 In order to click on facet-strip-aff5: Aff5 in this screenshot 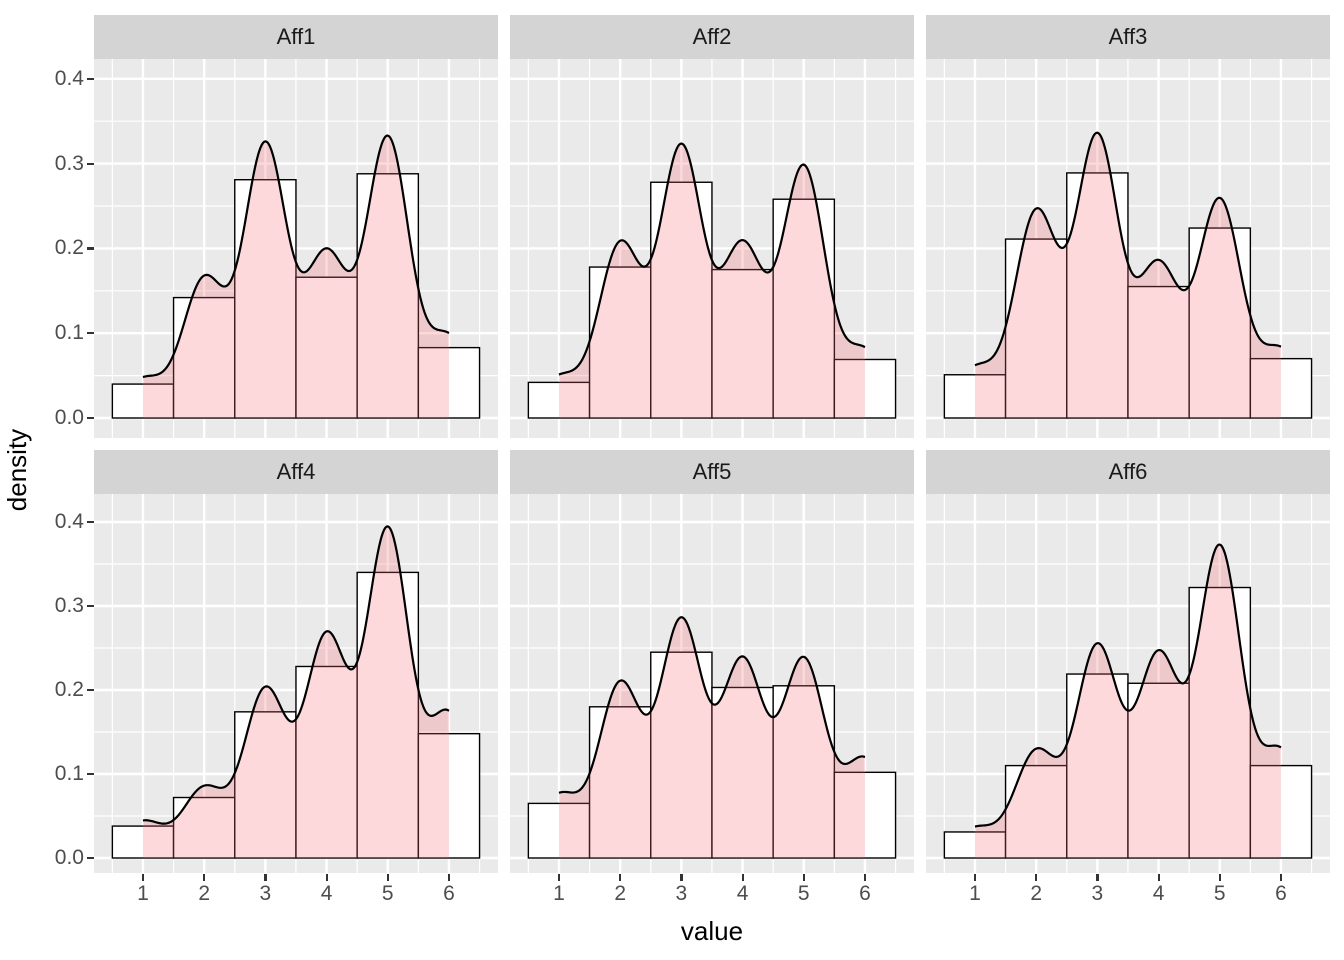, I will do `click(712, 472)`.